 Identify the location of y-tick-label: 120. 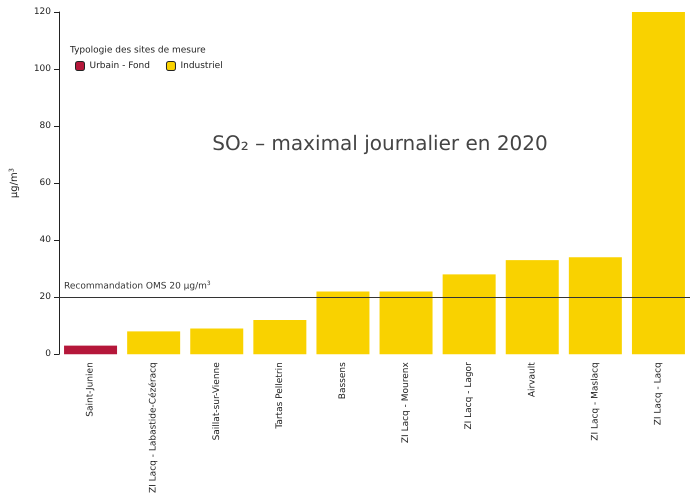
(43, 12).